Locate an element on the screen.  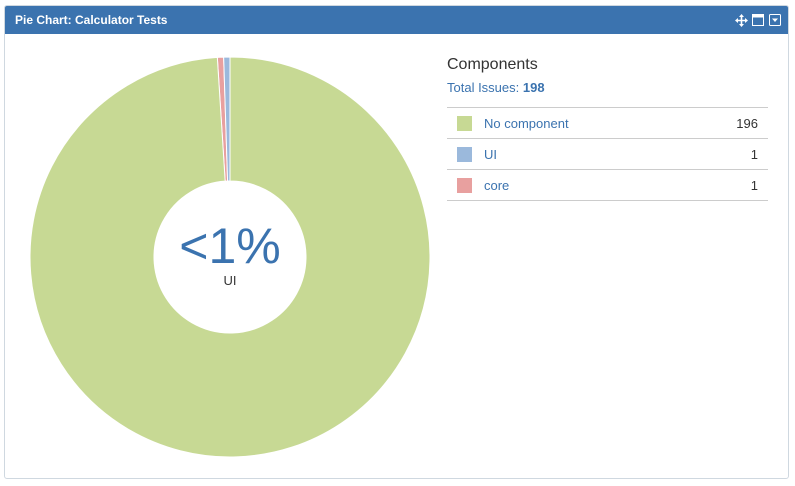
gadget-controls is located at coordinates (758, 20).